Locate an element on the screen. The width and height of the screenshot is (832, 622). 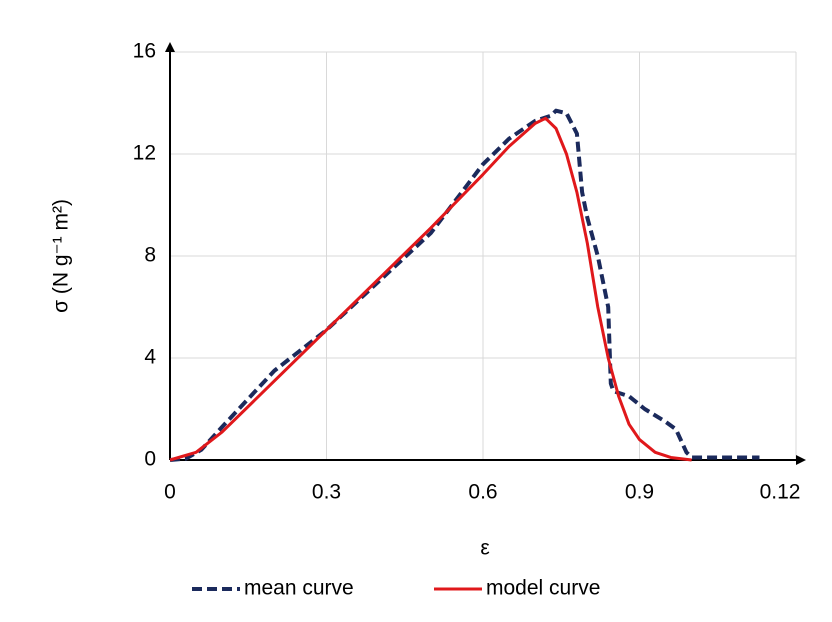
x-axis-label: ε is located at coordinates (484, 548).